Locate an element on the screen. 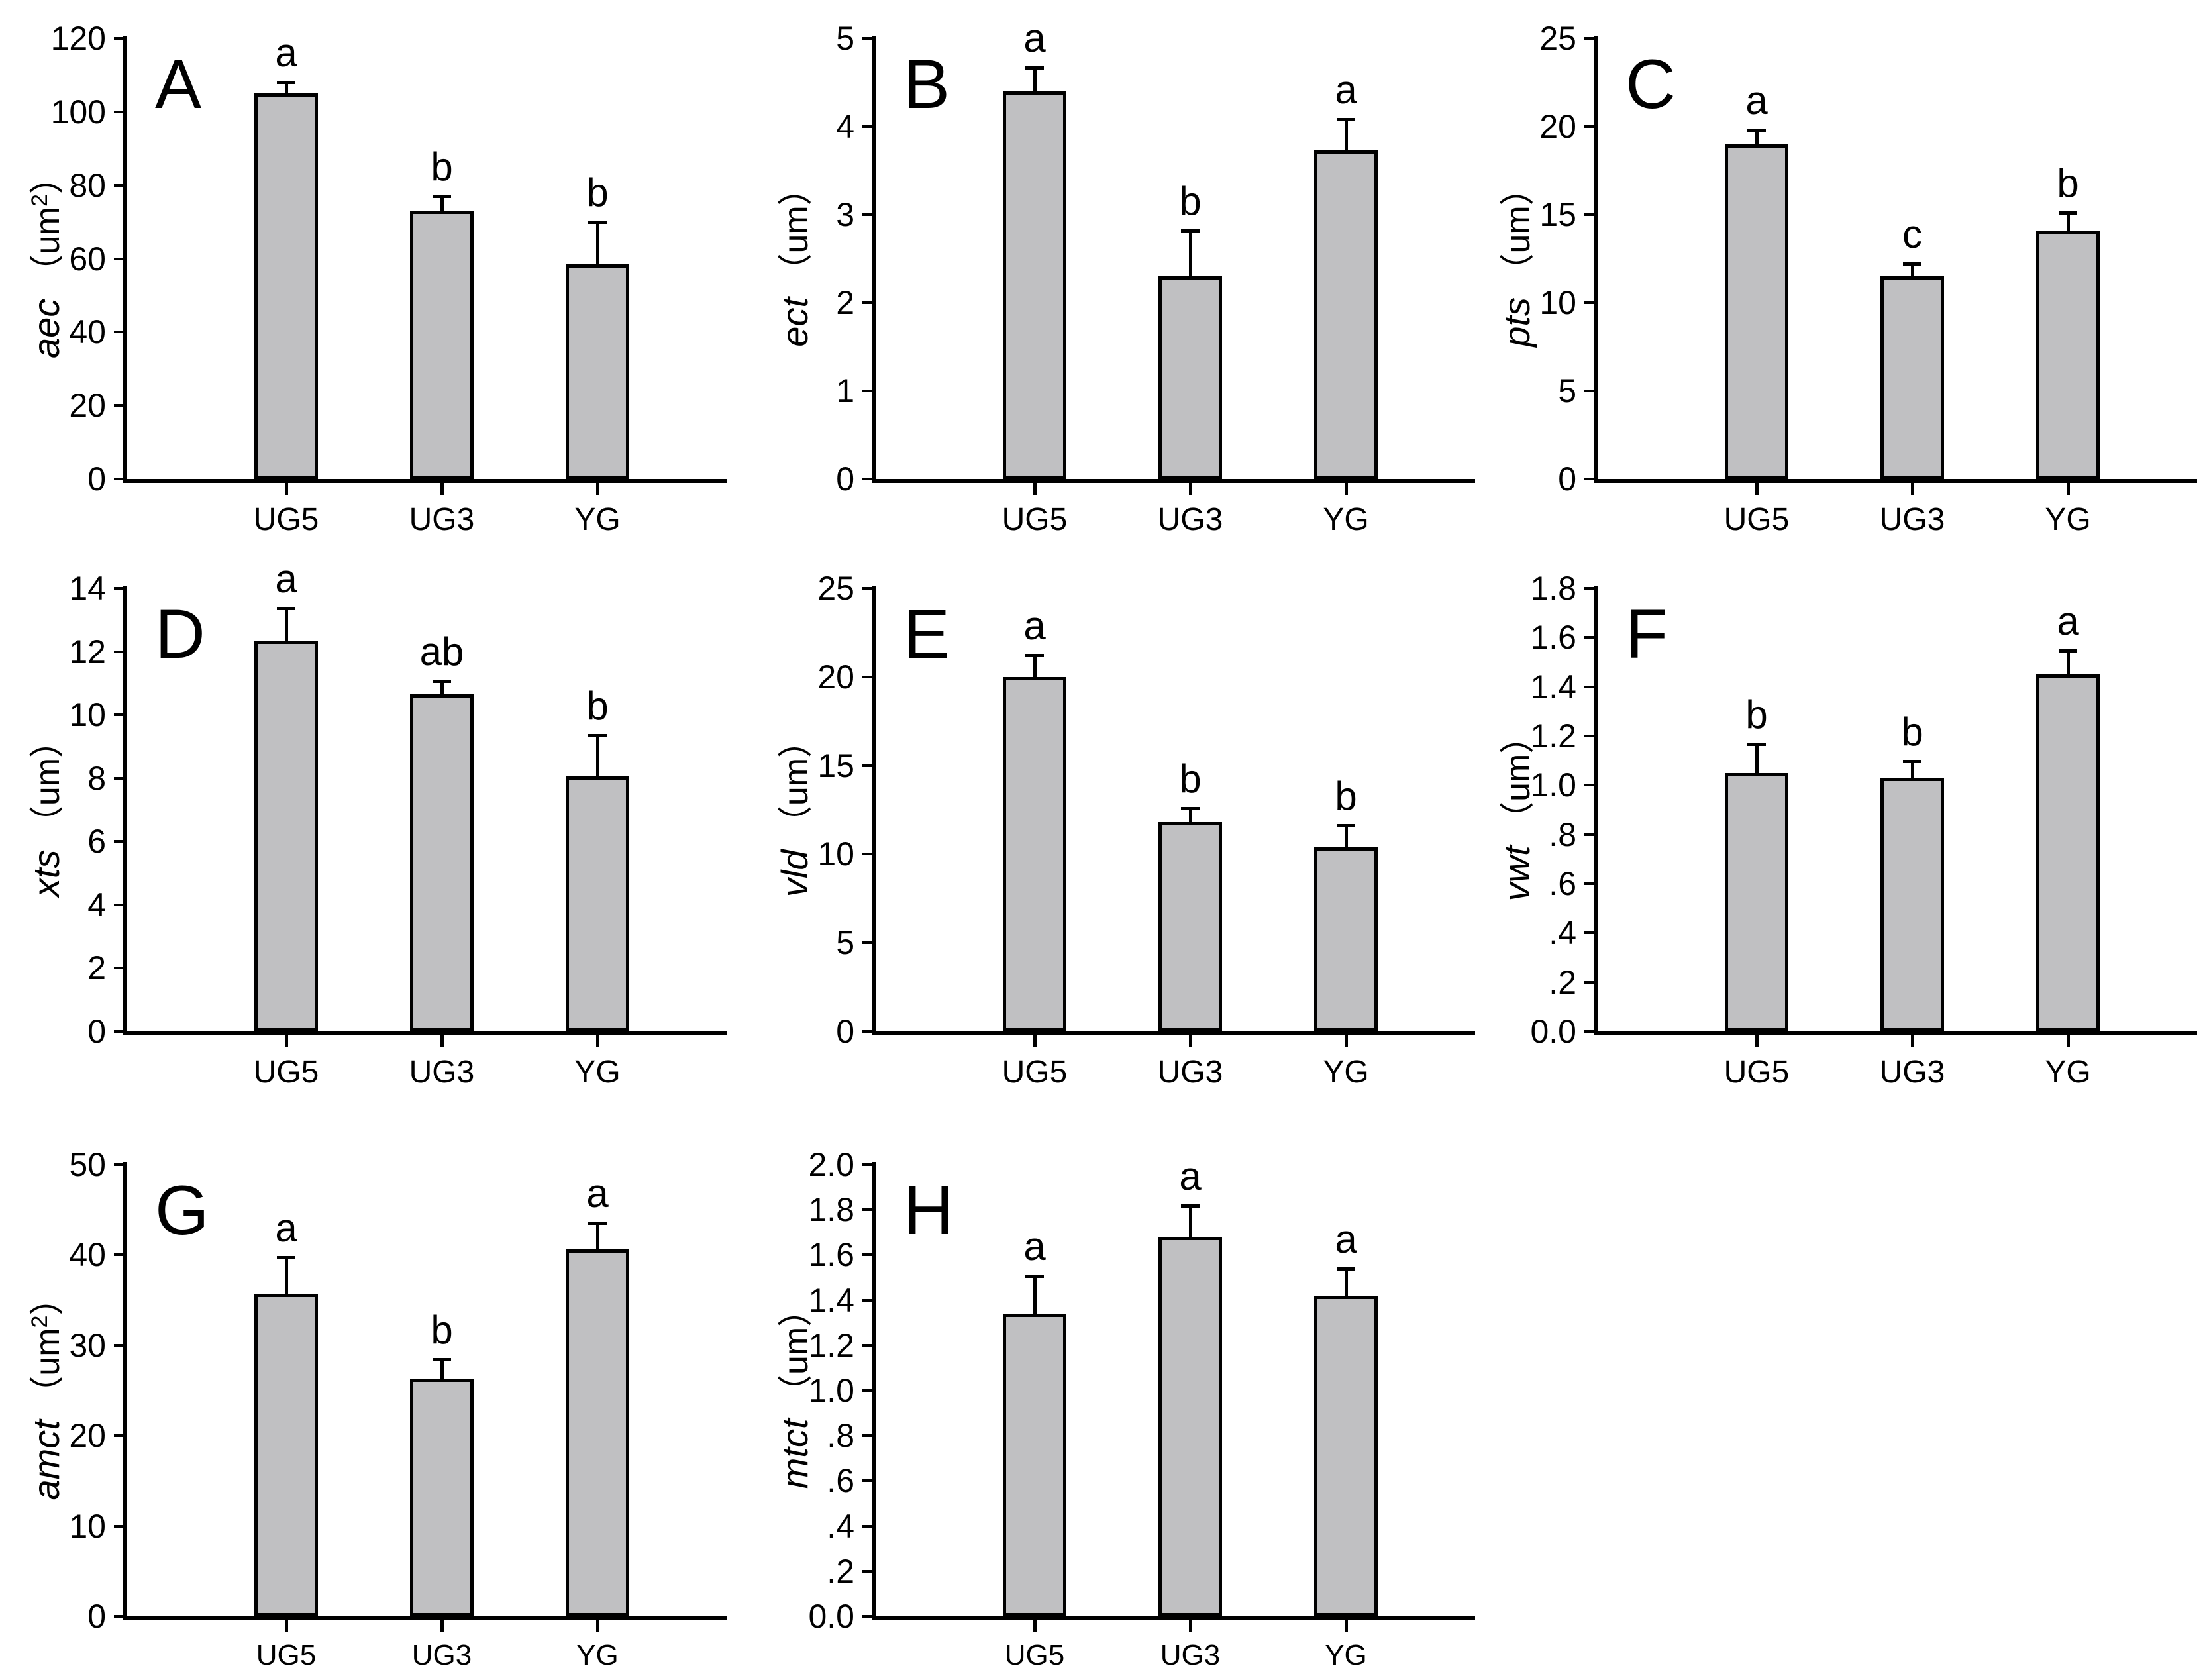 The height and width of the screenshot is (1680, 2203). y-tick-label: 1 is located at coordinates (845, 390).